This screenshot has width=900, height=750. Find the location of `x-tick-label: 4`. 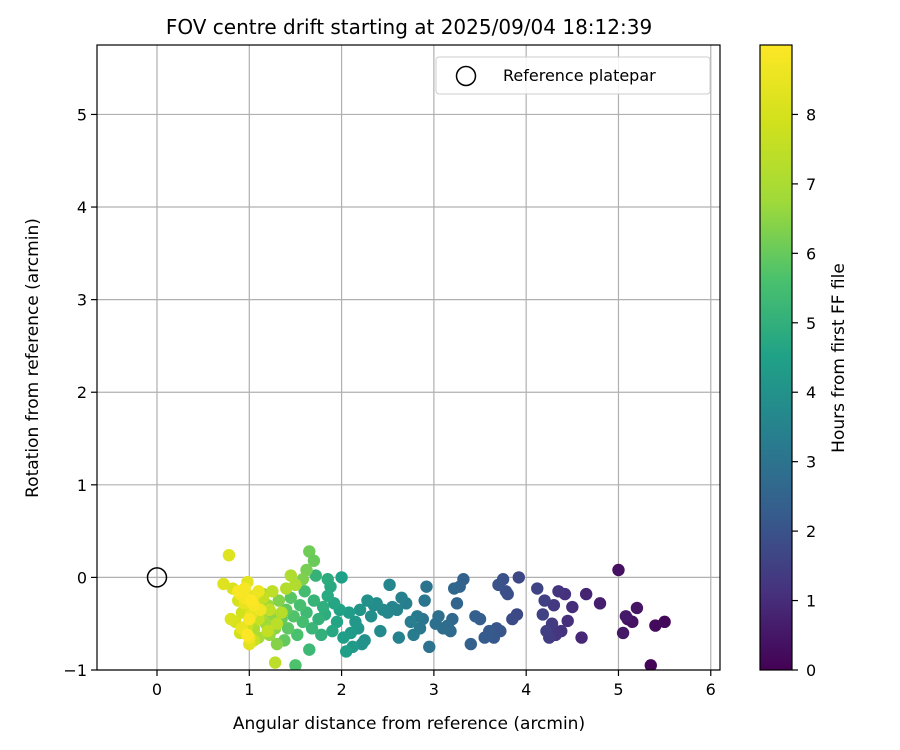

x-tick-label: 4 is located at coordinates (526, 689).